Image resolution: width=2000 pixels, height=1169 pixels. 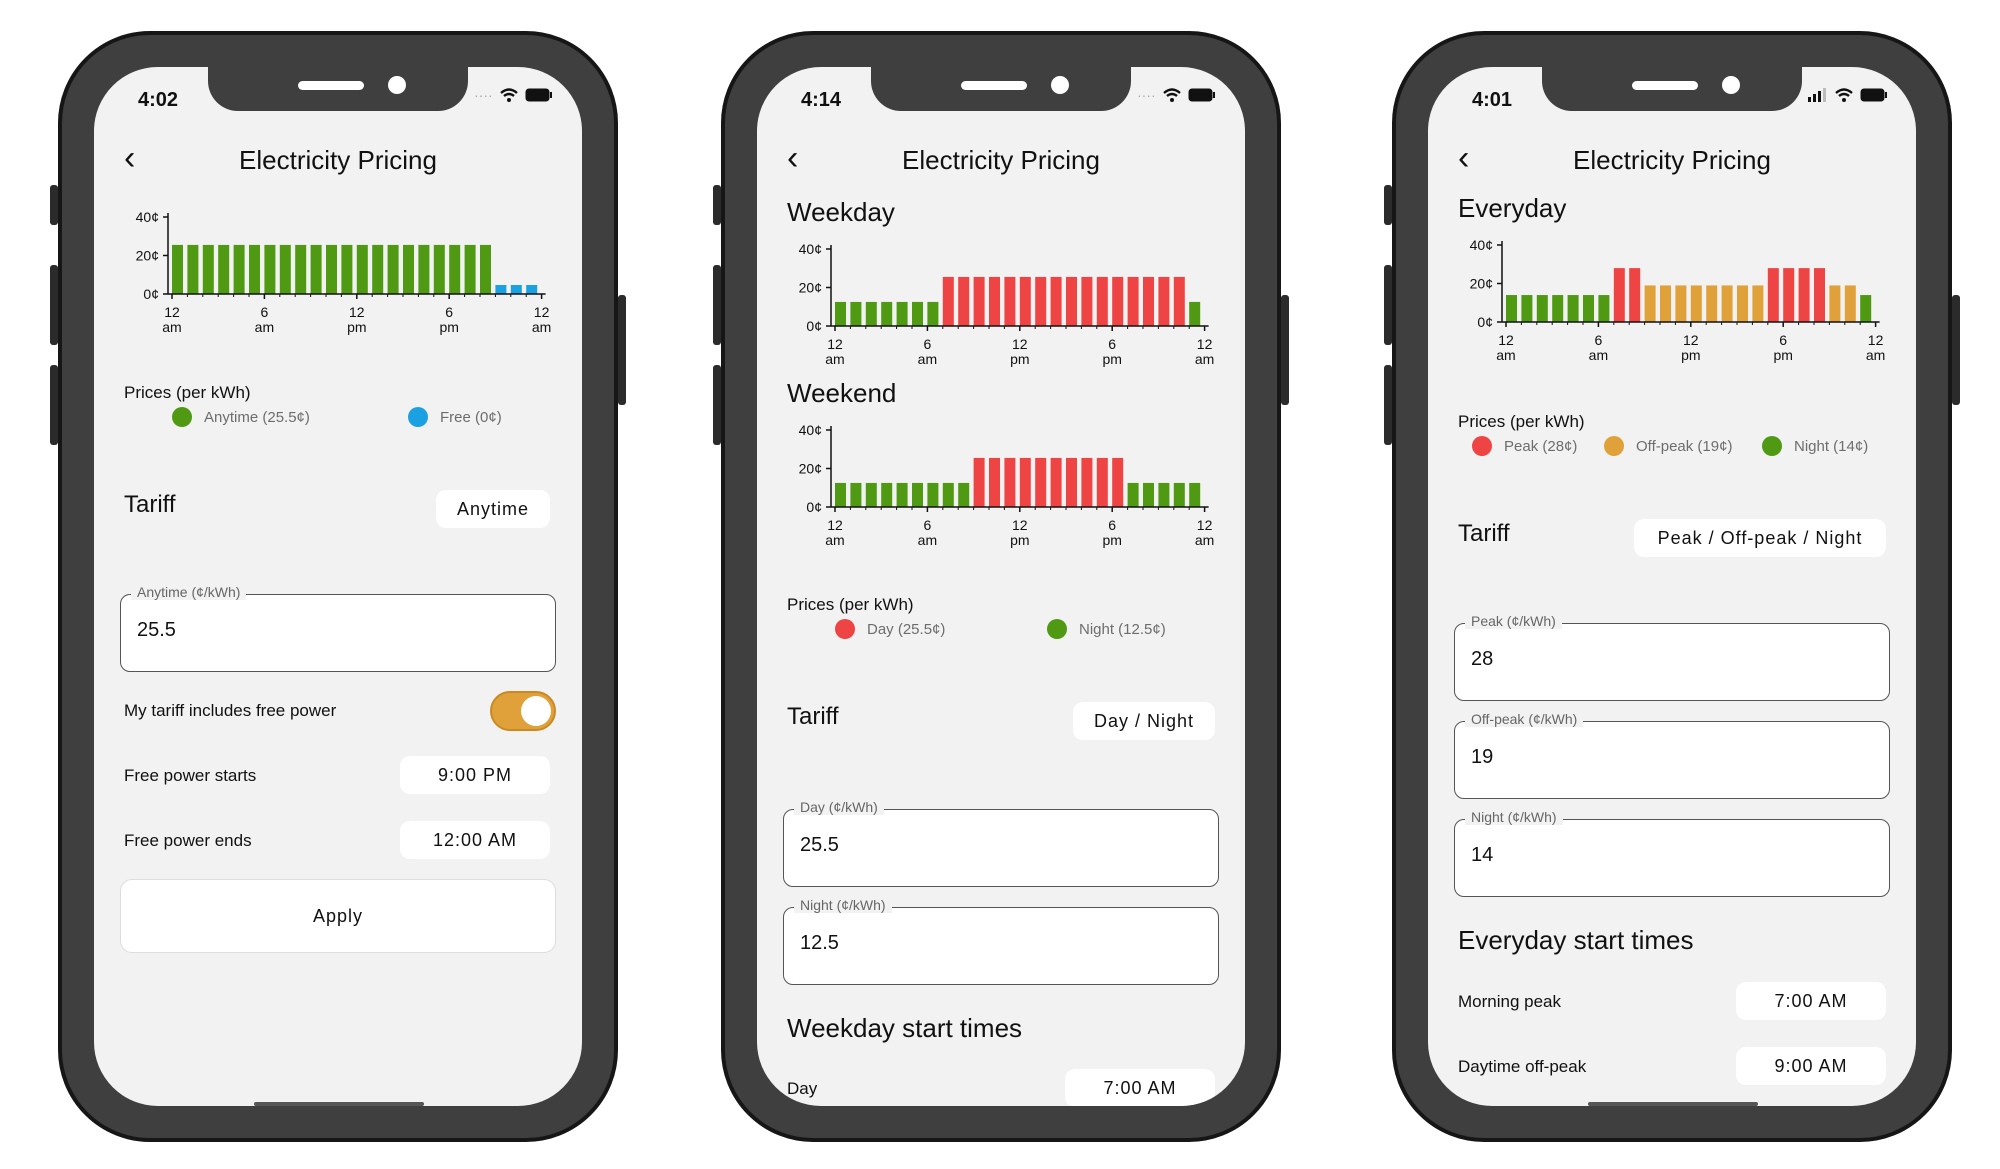 What do you see at coordinates (1672, 853) in the screenshot?
I see `night-price-field: Night (¢/kWh) 14` at bounding box center [1672, 853].